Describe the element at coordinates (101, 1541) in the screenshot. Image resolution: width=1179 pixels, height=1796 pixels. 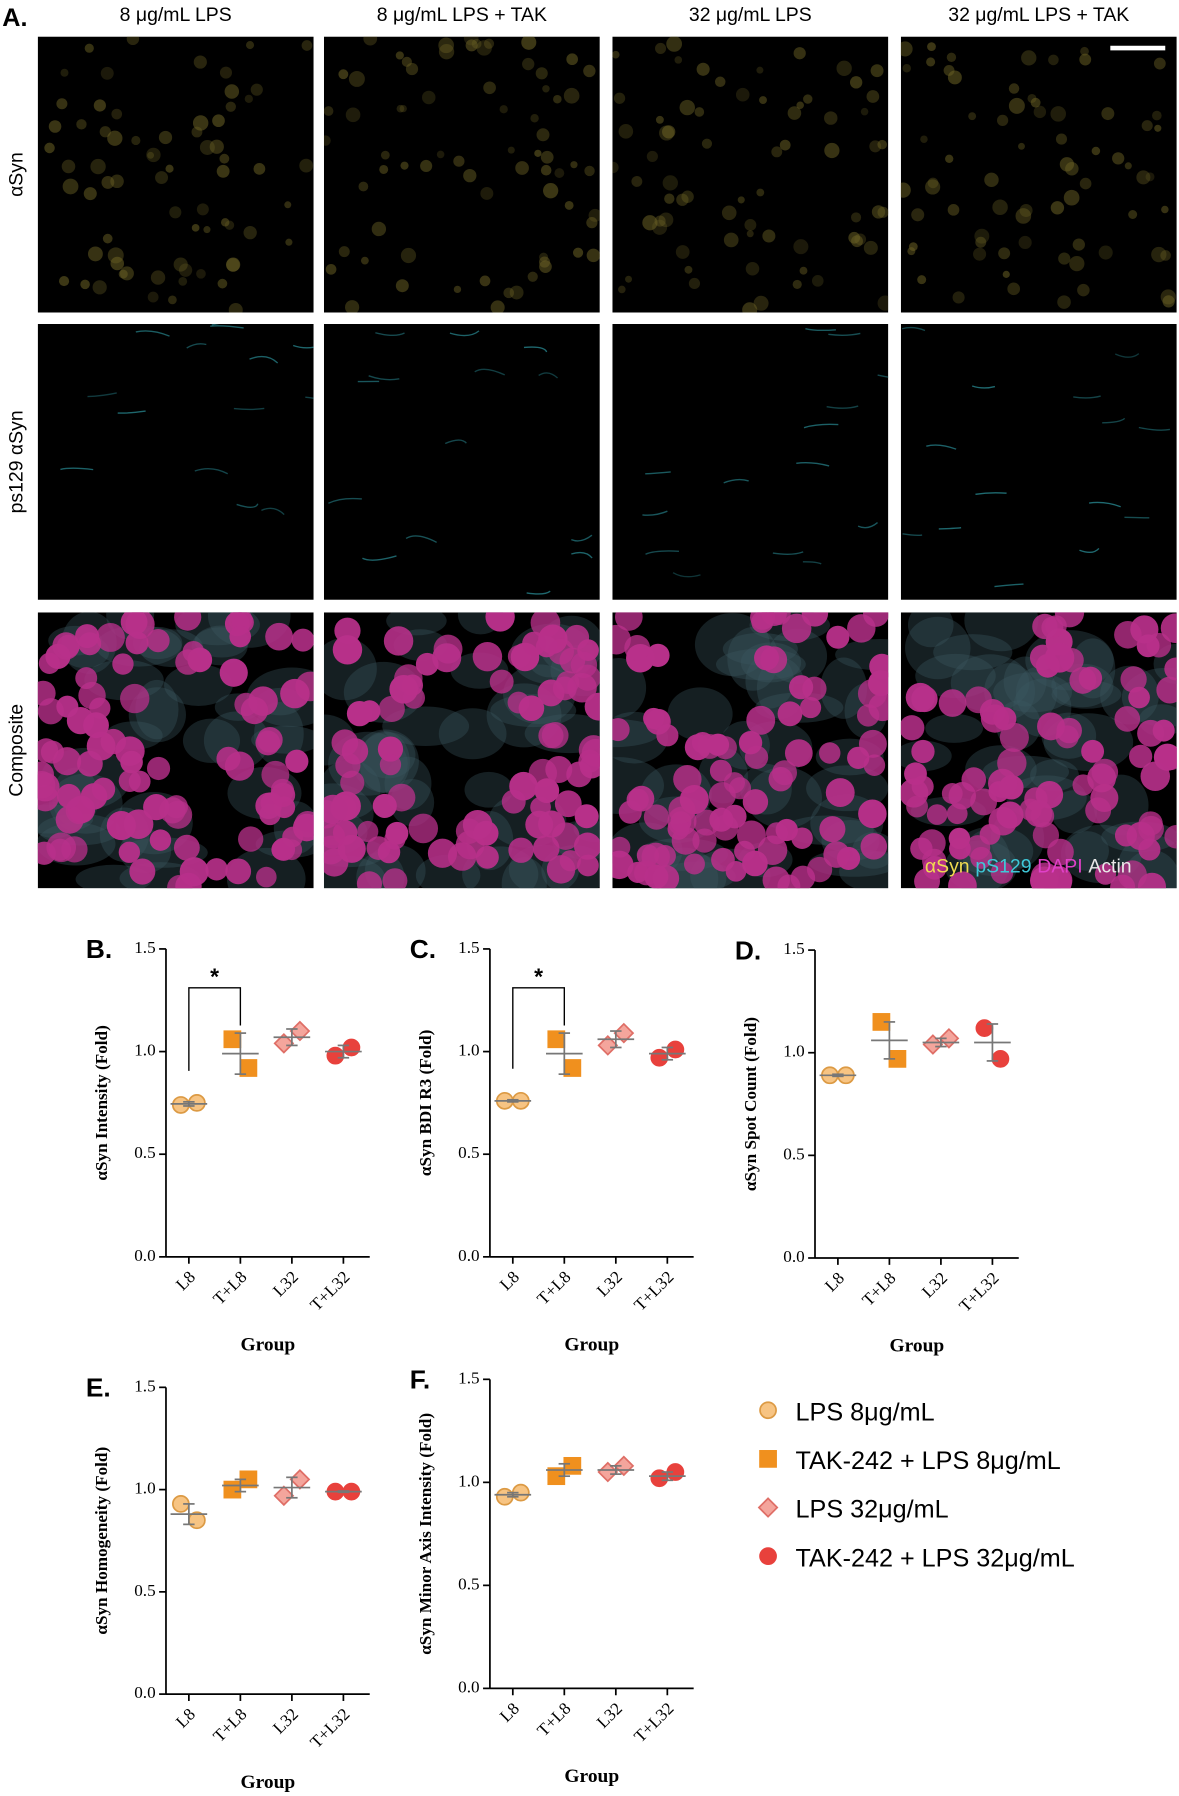
I see `y-axis-label: αSyn Homogeneity (Fold)` at that location.